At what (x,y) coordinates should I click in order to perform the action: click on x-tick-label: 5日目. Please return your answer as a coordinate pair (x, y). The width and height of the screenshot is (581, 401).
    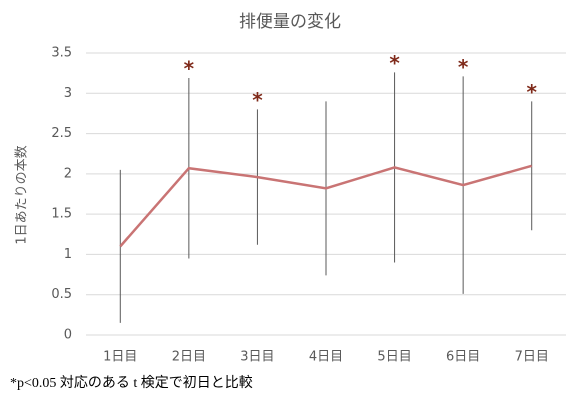
    Looking at the image, I should click on (394, 357).